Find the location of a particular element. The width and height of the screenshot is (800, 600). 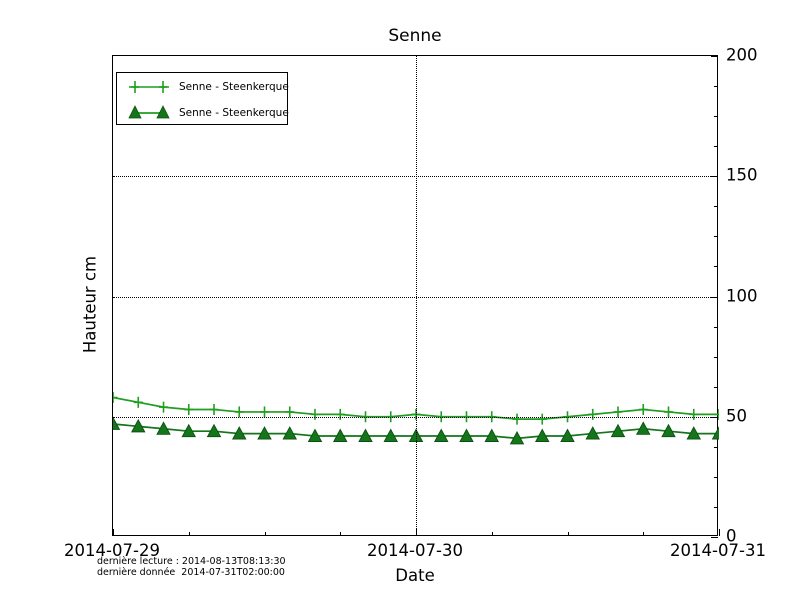

legend-marker-triangle-icon is located at coordinates (149, 112).